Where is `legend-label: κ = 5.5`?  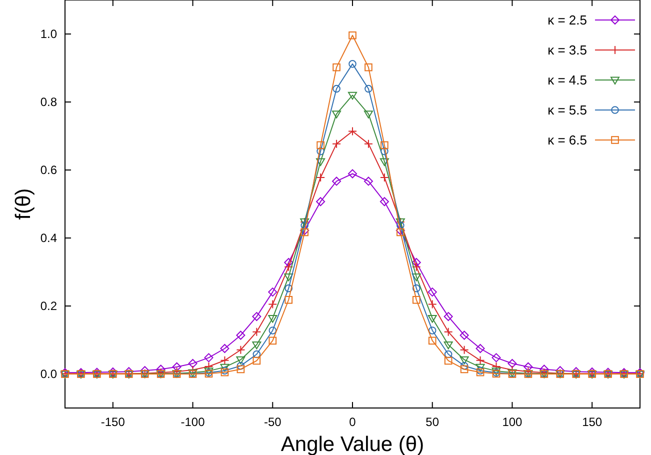 legend-label: κ = 5.5 is located at coordinates (567, 110).